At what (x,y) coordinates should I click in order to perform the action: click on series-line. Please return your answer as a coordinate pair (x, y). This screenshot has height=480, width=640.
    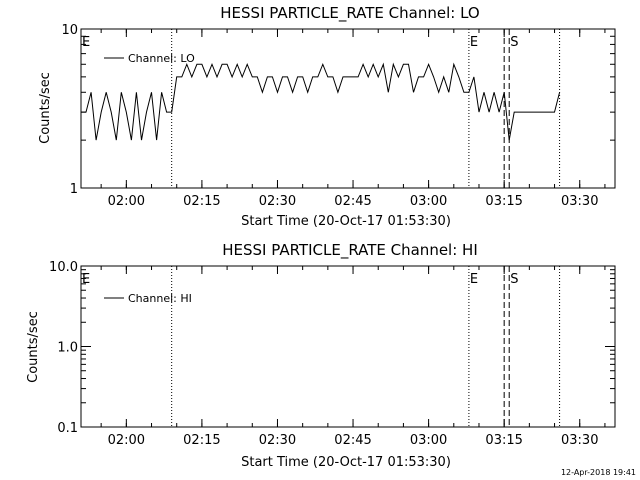
    Looking at the image, I should click on (321, 101).